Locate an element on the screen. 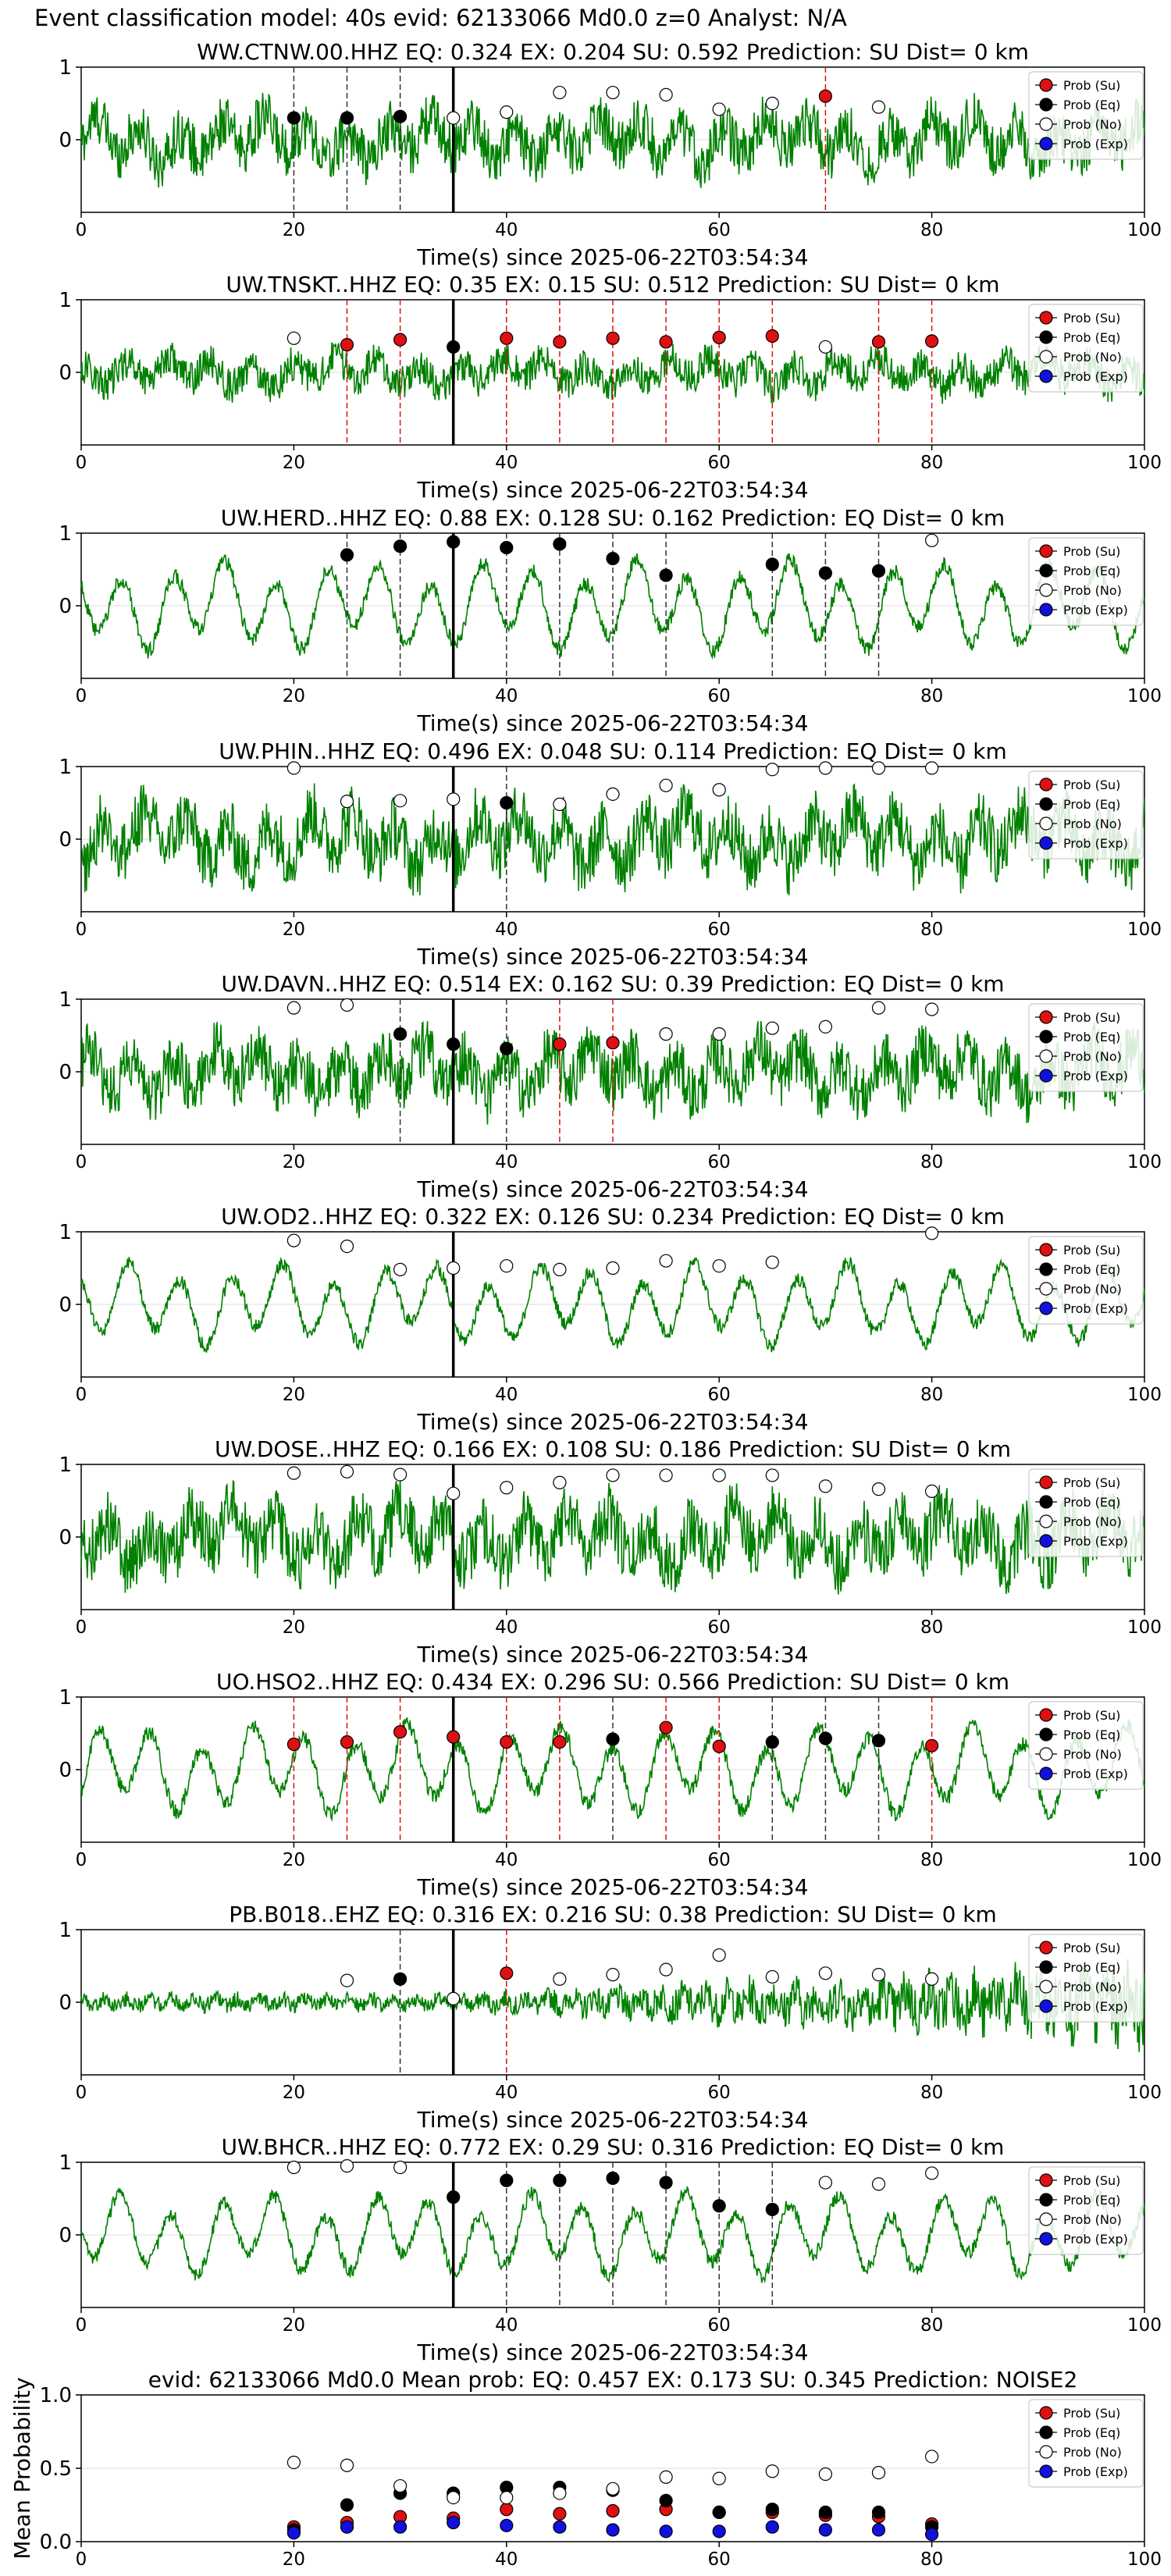 The width and height of the screenshot is (1171, 2576). panel-5-xlabel: Time(s) since 2025-06-22T03:54:34 is located at coordinates (612, 1189).